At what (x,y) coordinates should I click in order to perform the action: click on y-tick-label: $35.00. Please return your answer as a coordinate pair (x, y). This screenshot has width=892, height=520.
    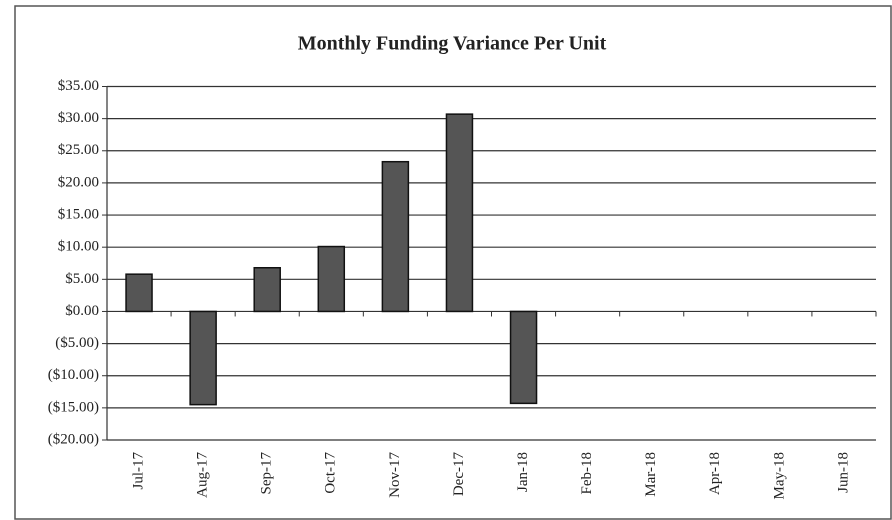
    Looking at the image, I should click on (78, 86).